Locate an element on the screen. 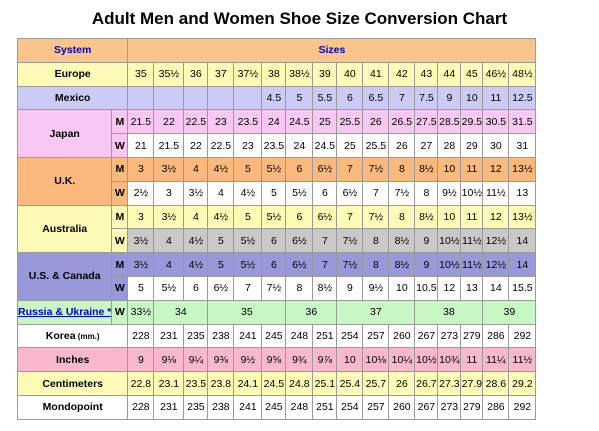 Image resolution: width=599 pixels, height=431 pixels. korea-value: 273 is located at coordinates (449, 336).